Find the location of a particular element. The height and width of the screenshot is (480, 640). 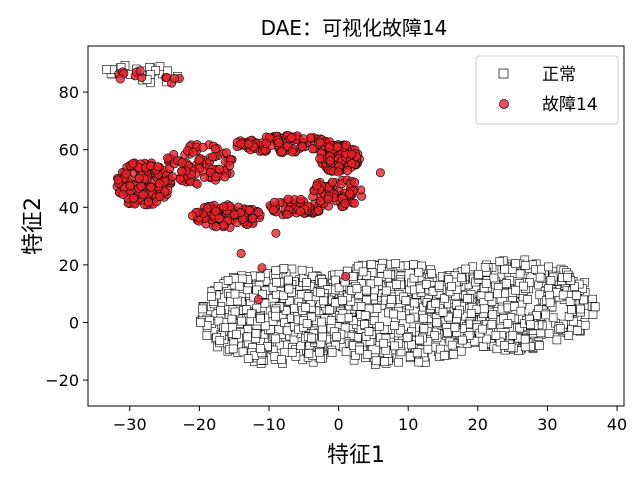

y-tick-label: 40 is located at coordinates (69, 207).